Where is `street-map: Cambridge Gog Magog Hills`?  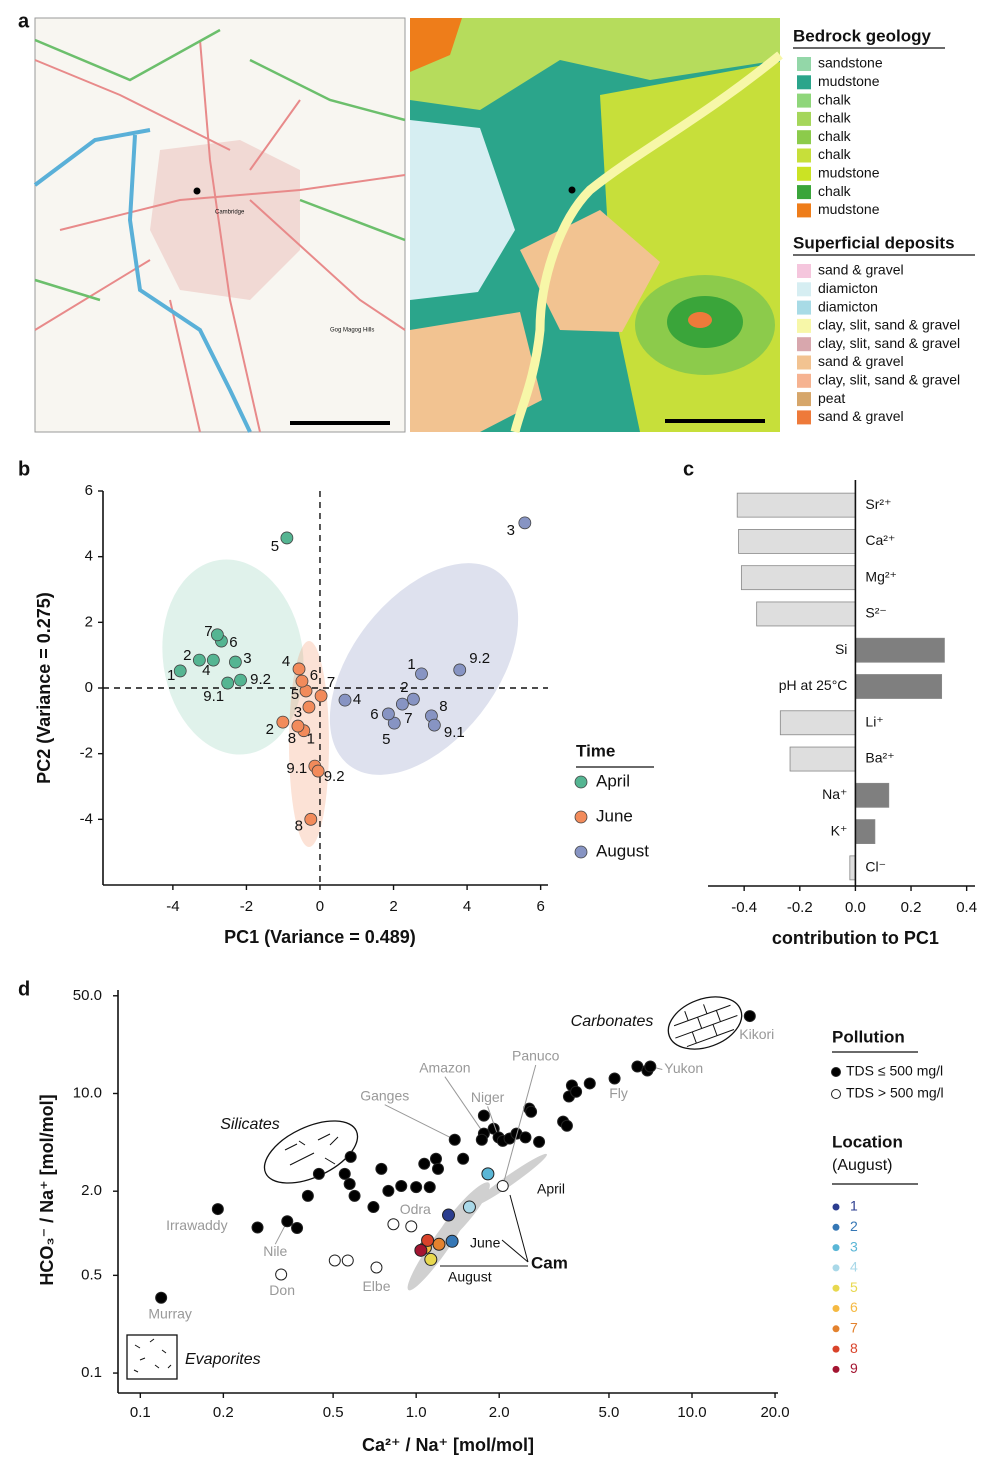 street-map: Cambridge Gog Magog Hills is located at coordinates (219, 225).